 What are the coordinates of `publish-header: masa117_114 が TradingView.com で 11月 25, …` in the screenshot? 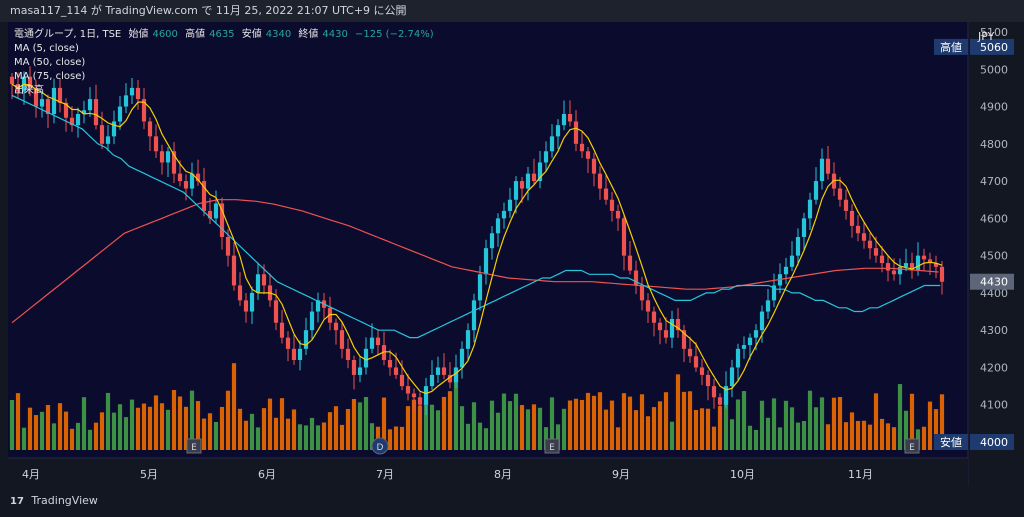 It's located at (512, 11).